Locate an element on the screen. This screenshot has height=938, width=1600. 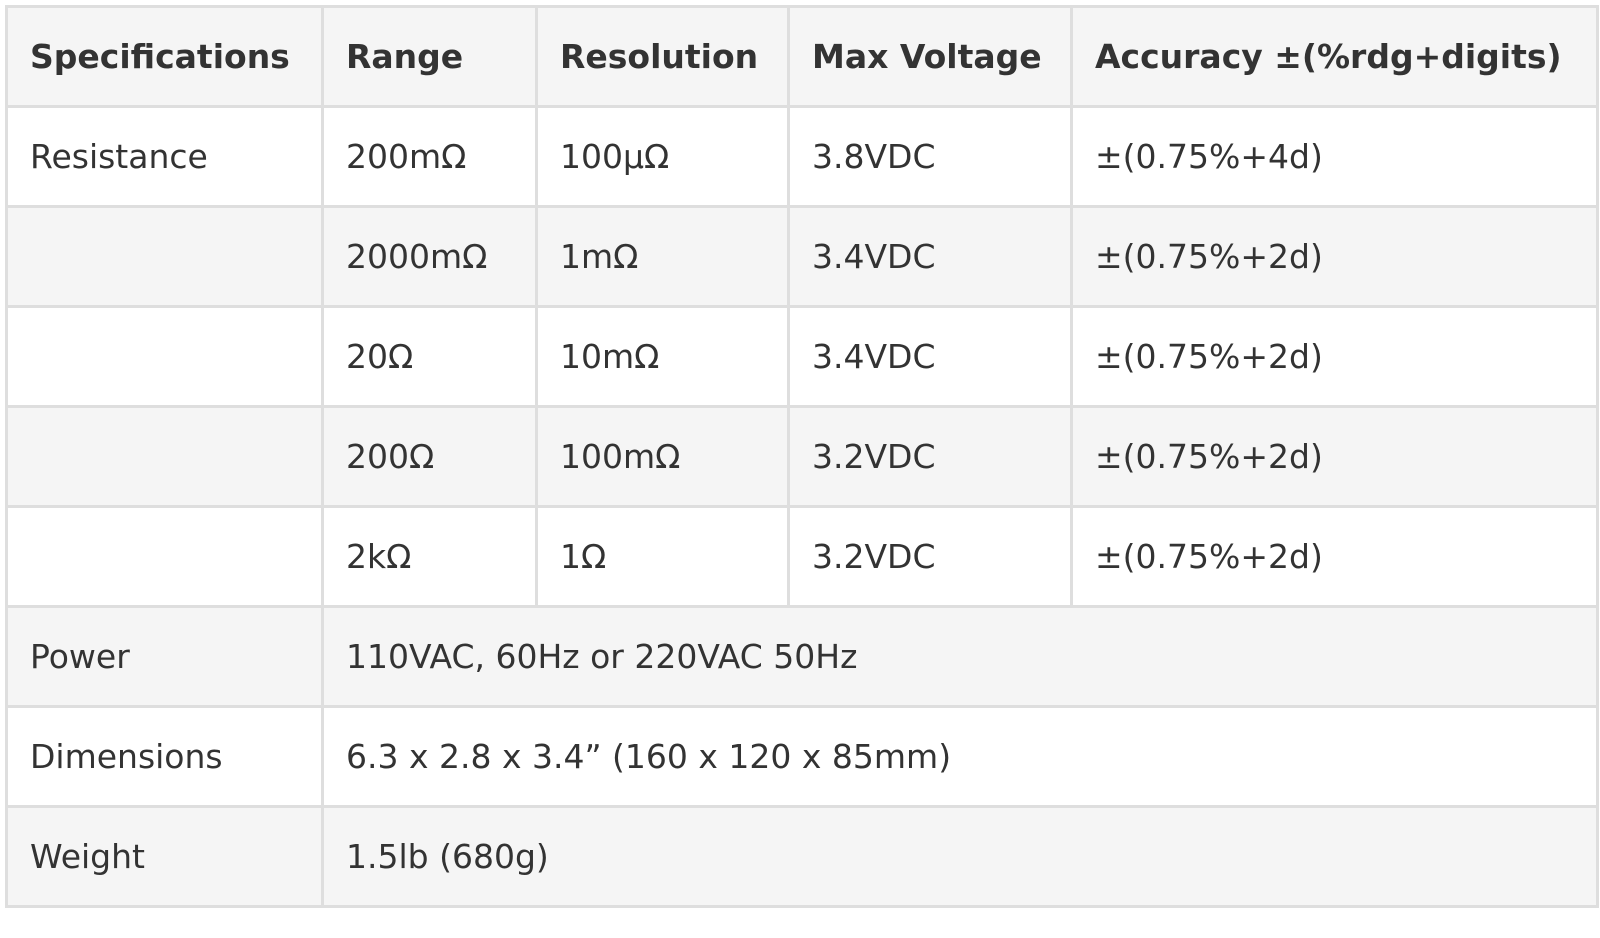
table-cell: 3.8VDC is located at coordinates (930, 156).